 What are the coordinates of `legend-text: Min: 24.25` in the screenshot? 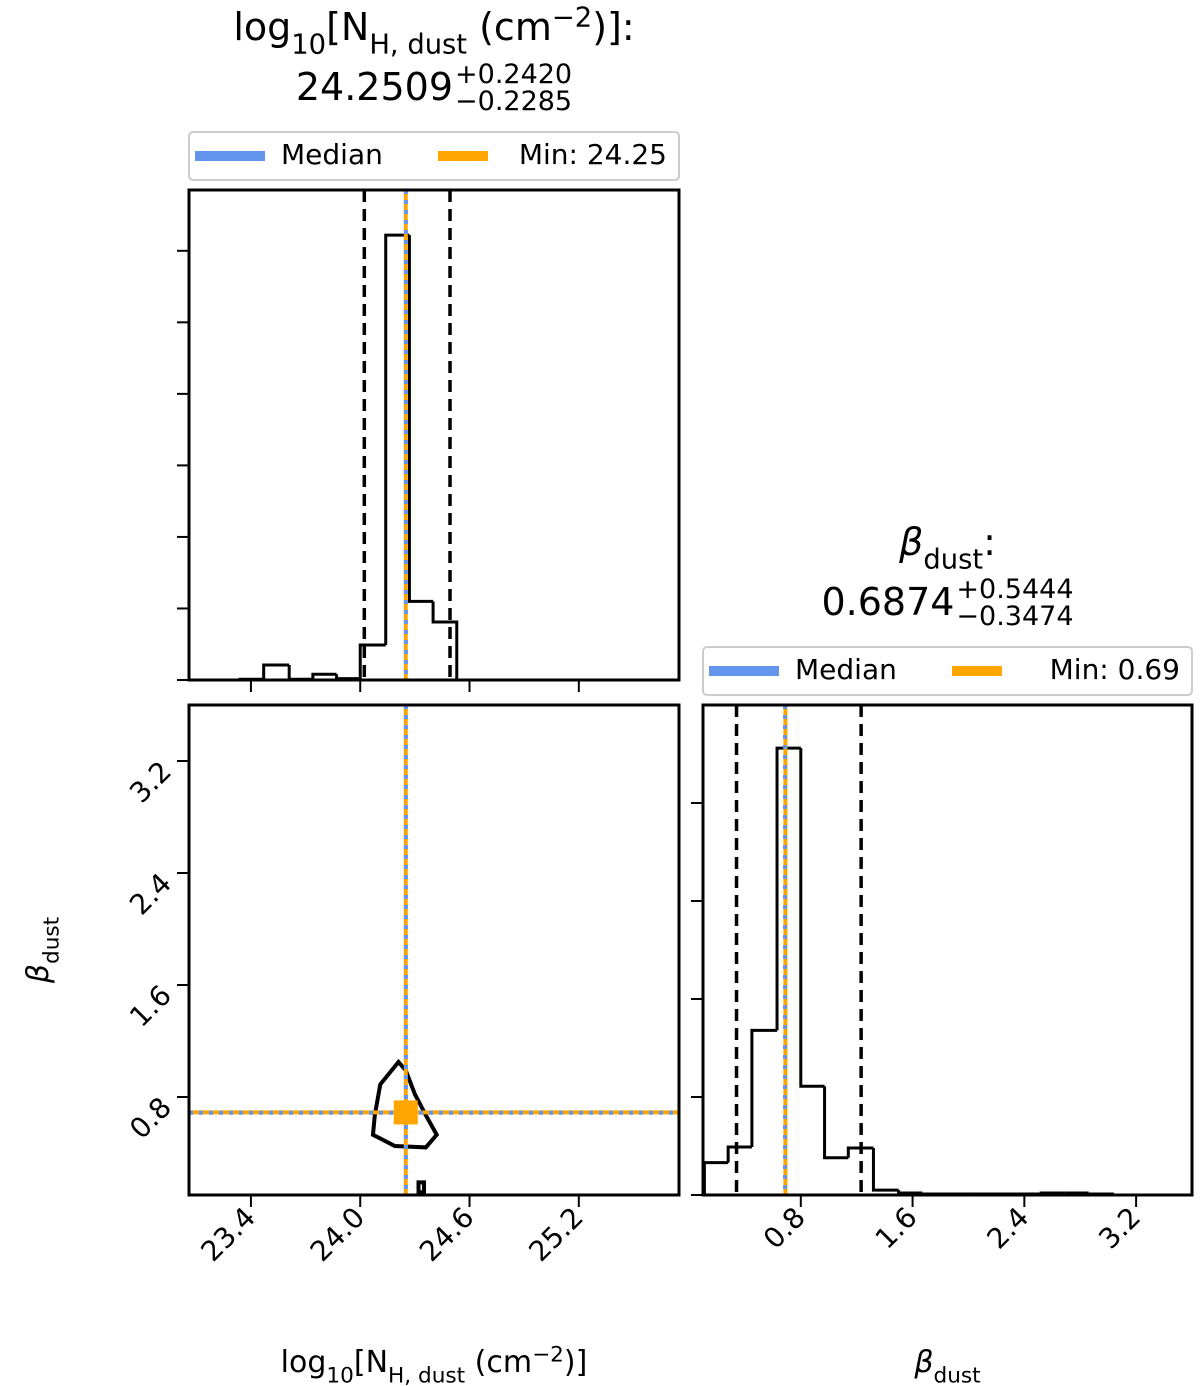 It's located at (593, 154).